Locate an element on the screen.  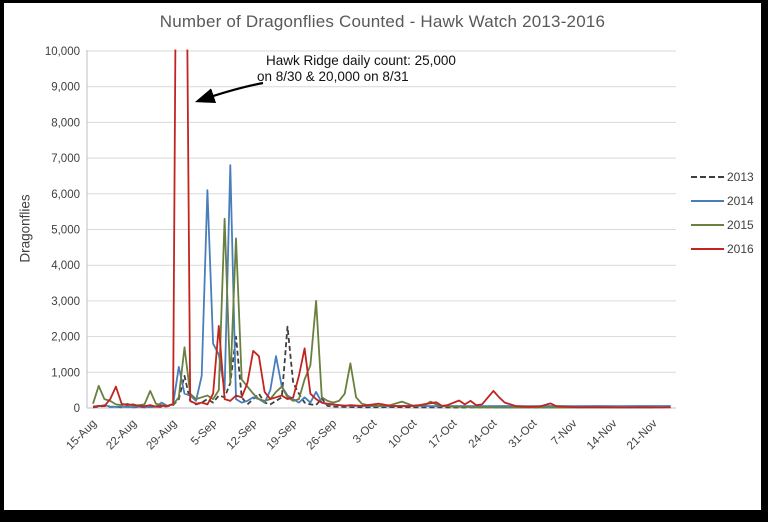
legend-line-sample-2015 is located at coordinates (707, 225).